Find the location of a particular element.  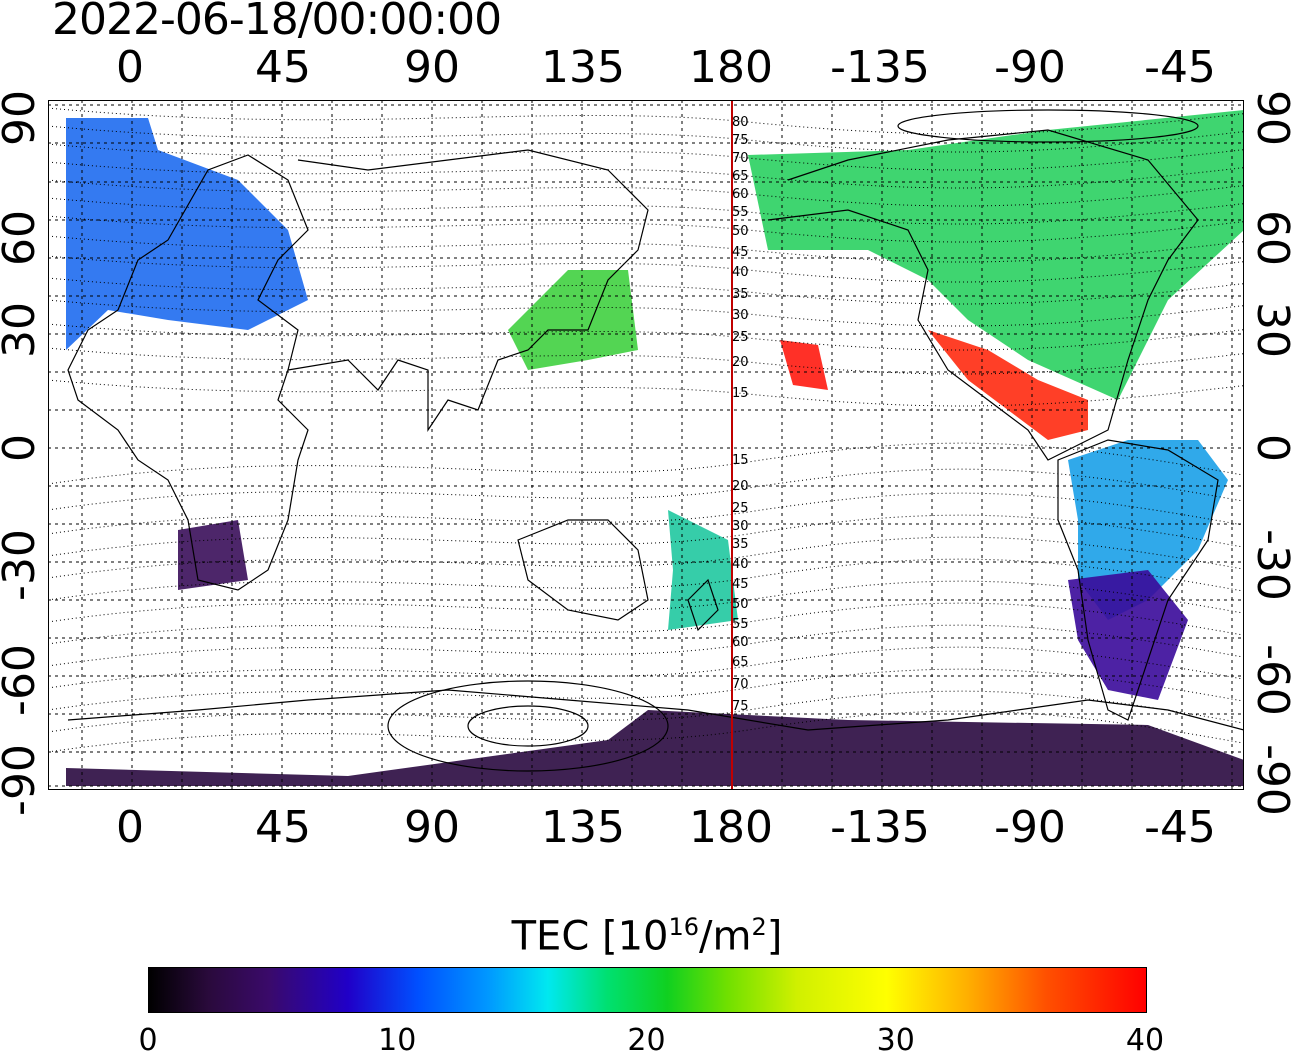

right-lat-label: -30 is located at coordinates (1270, 565).